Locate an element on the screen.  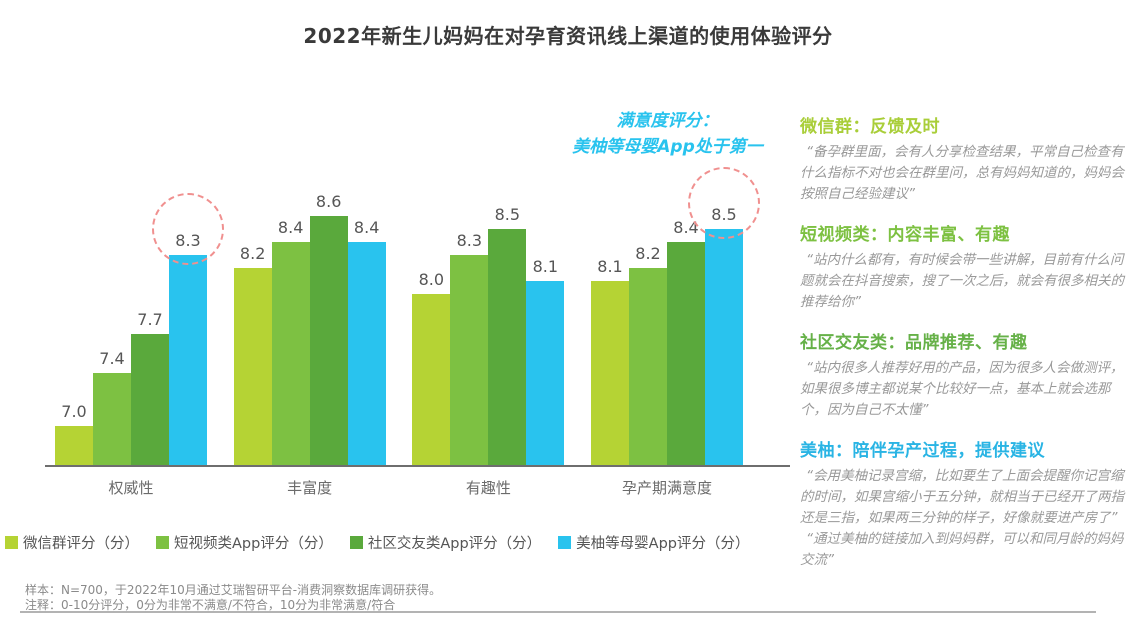
category-label: 有趣性 is located at coordinates (488, 488).